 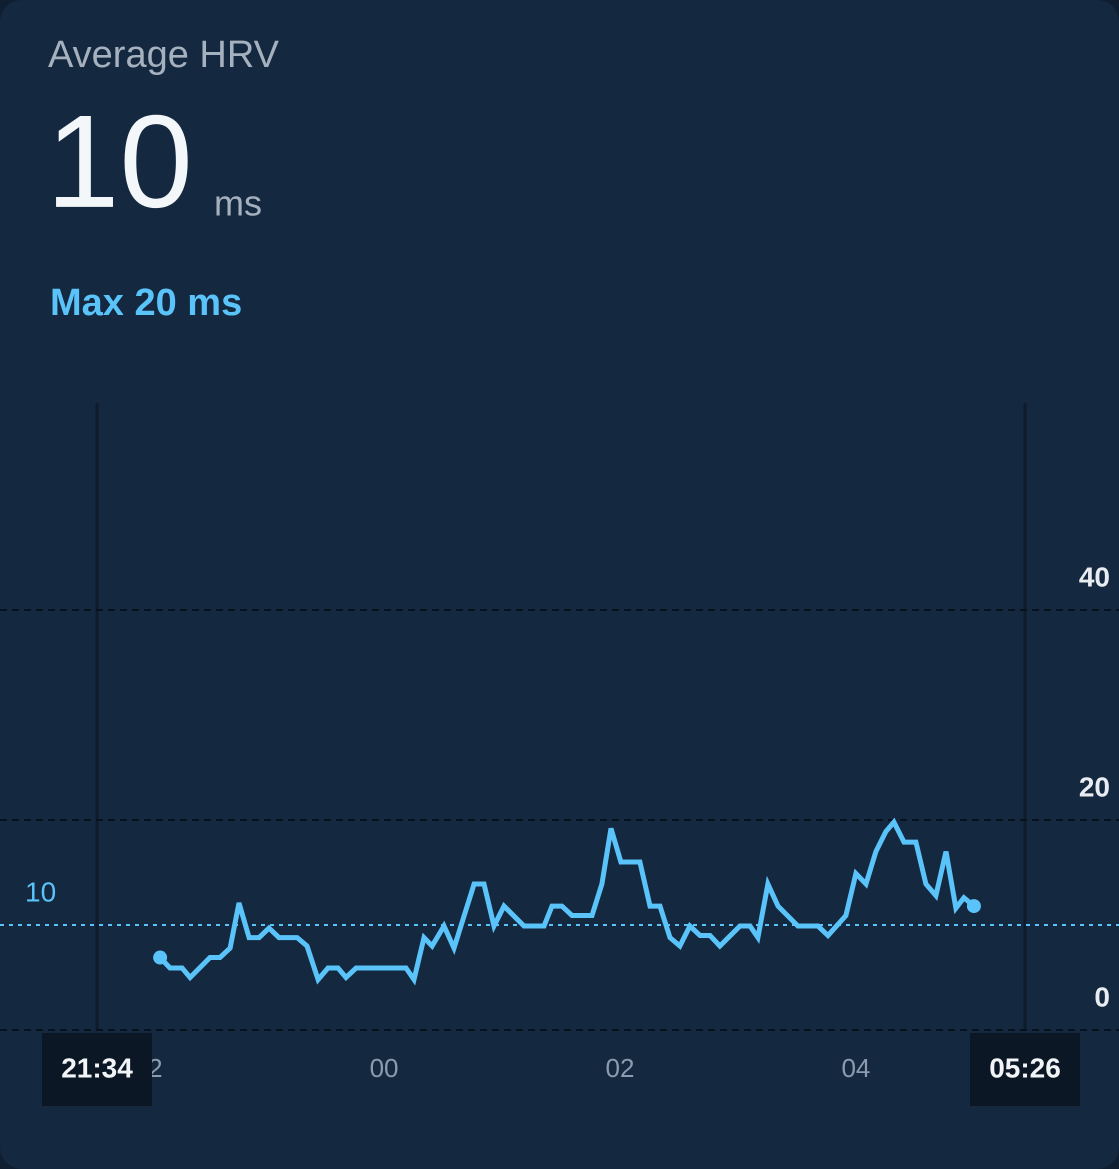 What do you see at coordinates (1094, 576) in the screenshot?
I see `y-tick-label: 40` at bounding box center [1094, 576].